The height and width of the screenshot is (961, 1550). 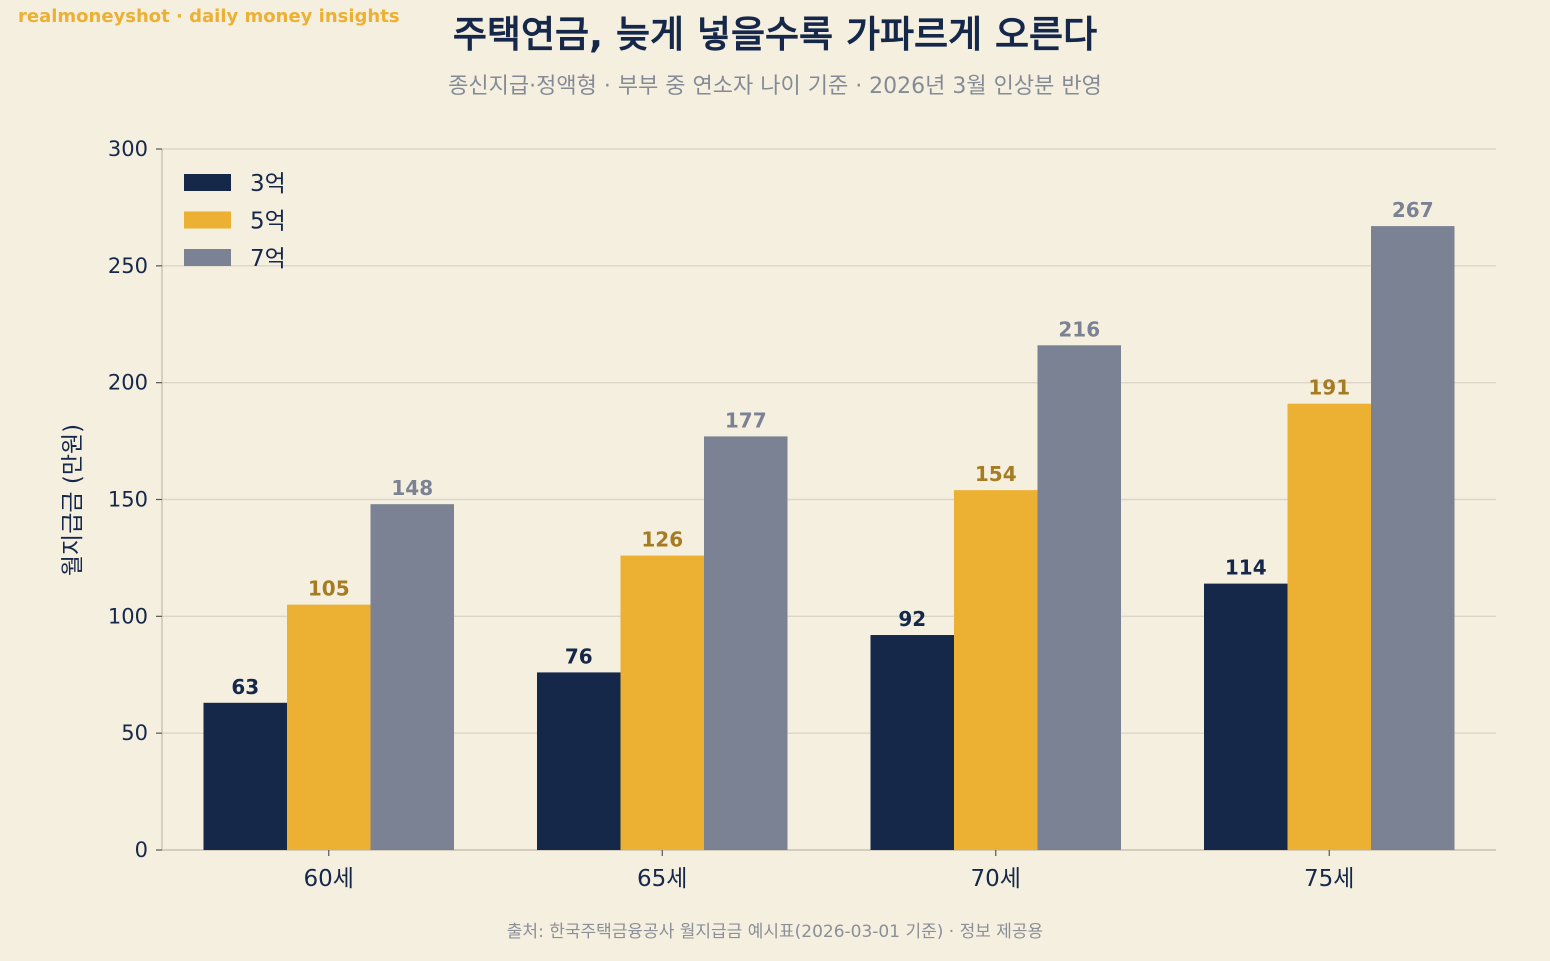 What do you see at coordinates (134, 733) in the screenshot?
I see `y-tick-label: 50` at bounding box center [134, 733].